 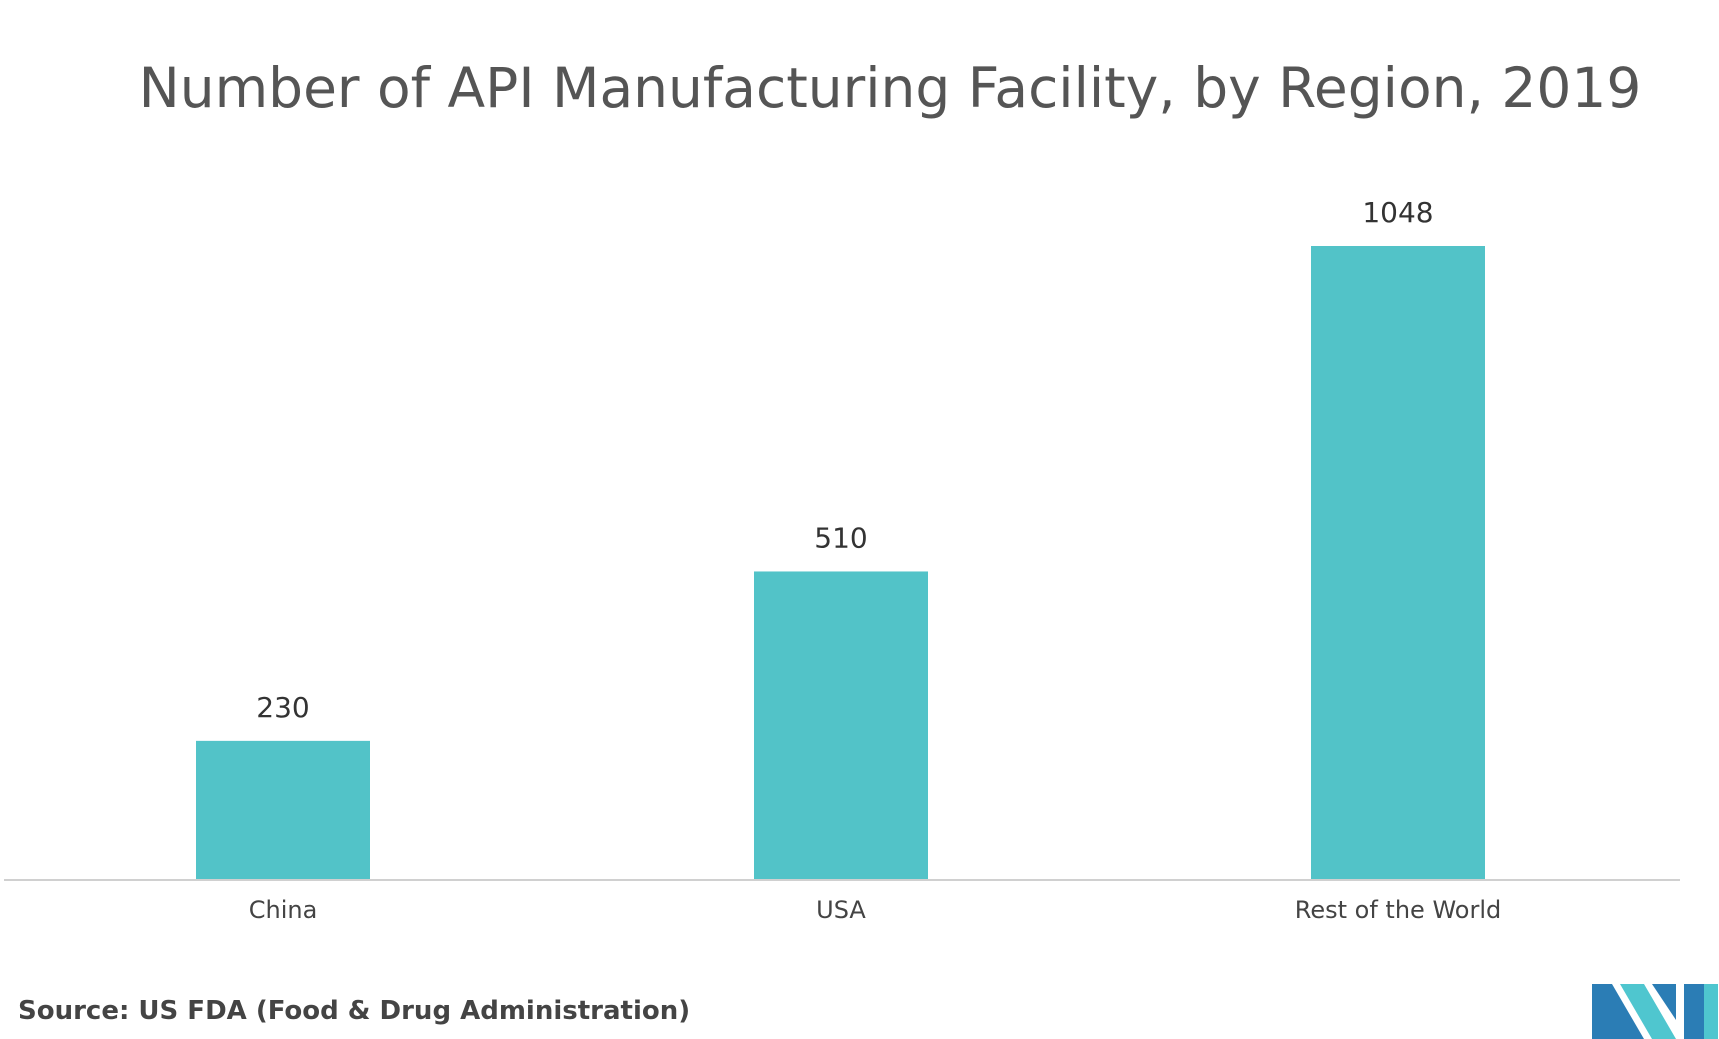 What do you see at coordinates (283, 810) in the screenshot?
I see `bar-china` at bounding box center [283, 810].